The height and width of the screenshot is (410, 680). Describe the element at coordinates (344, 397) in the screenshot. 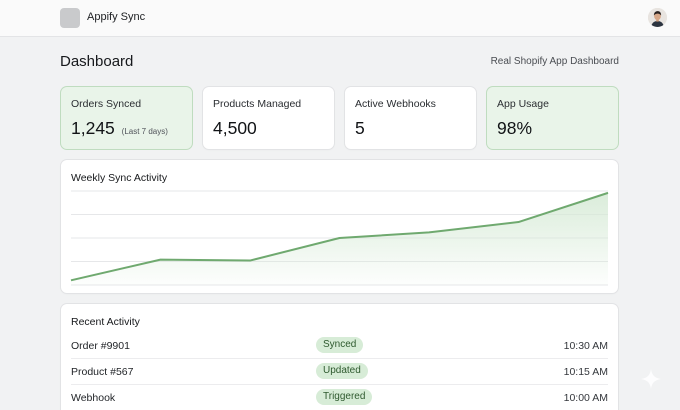

I see `status-badge: Triggered` at that location.